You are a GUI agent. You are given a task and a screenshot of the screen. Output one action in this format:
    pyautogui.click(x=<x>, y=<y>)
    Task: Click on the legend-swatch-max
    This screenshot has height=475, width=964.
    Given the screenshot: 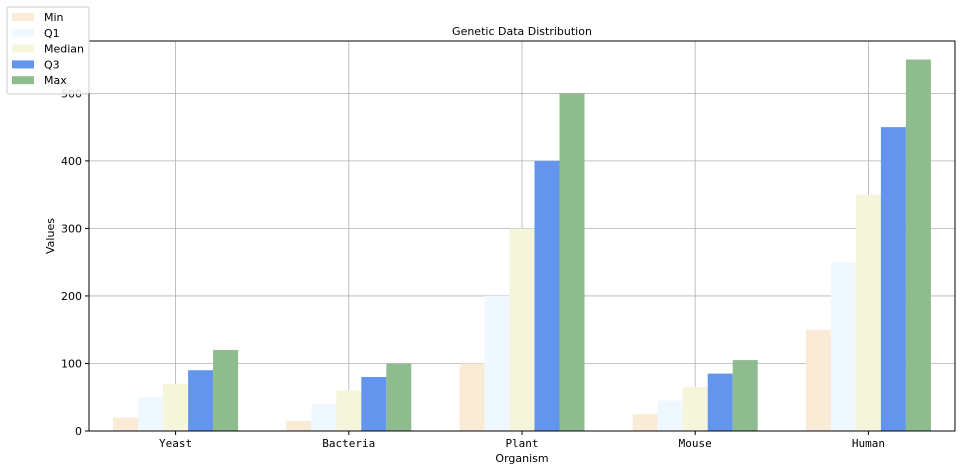 What is the action you would take?
    pyautogui.click(x=23, y=80)
    